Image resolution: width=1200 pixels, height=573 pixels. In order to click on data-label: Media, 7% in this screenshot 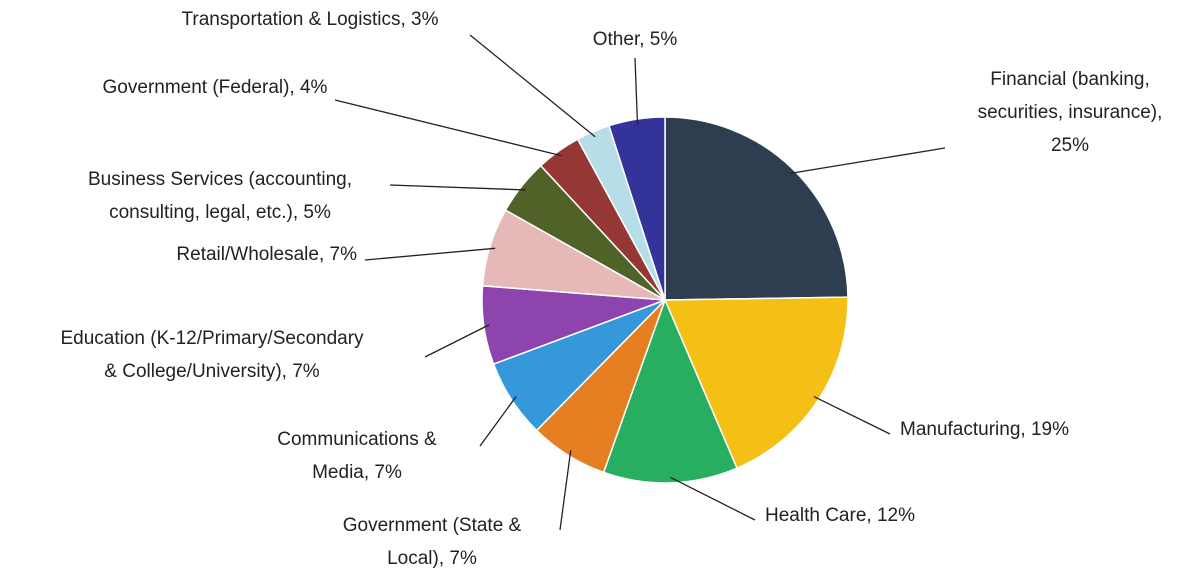, I will do `click(357, 472)`.